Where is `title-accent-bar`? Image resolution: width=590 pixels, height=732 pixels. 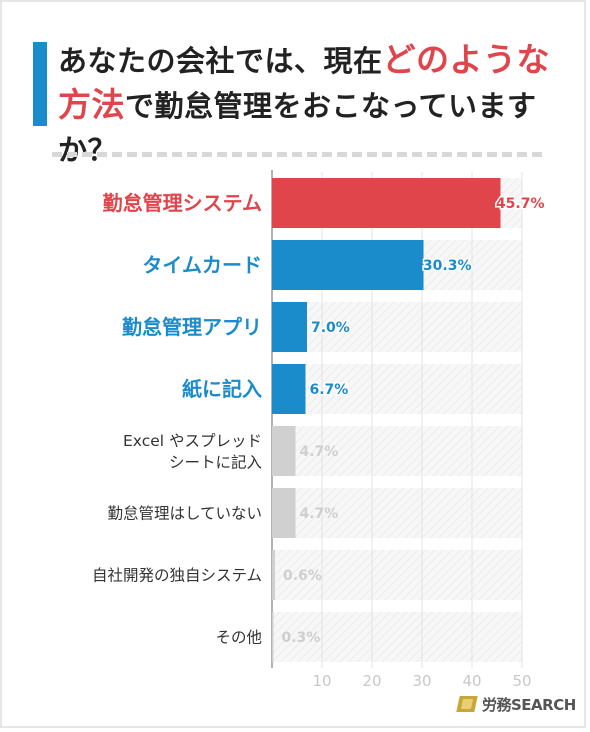 title-accent-bar is located at coordinates (40, 84).